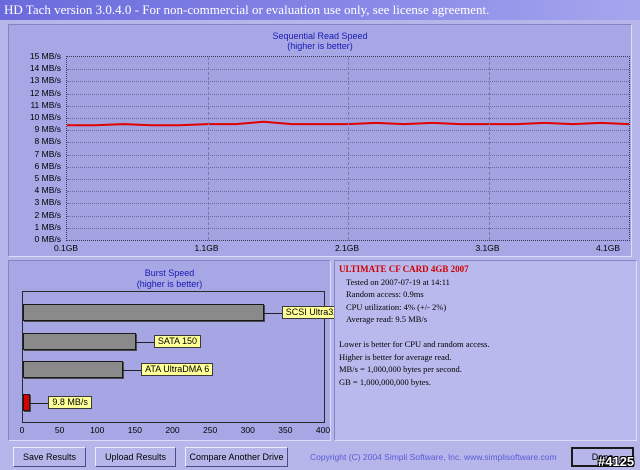 The image size is (640, 470). I want to click on burst-x-tick-label: 200, so click(172, 430).